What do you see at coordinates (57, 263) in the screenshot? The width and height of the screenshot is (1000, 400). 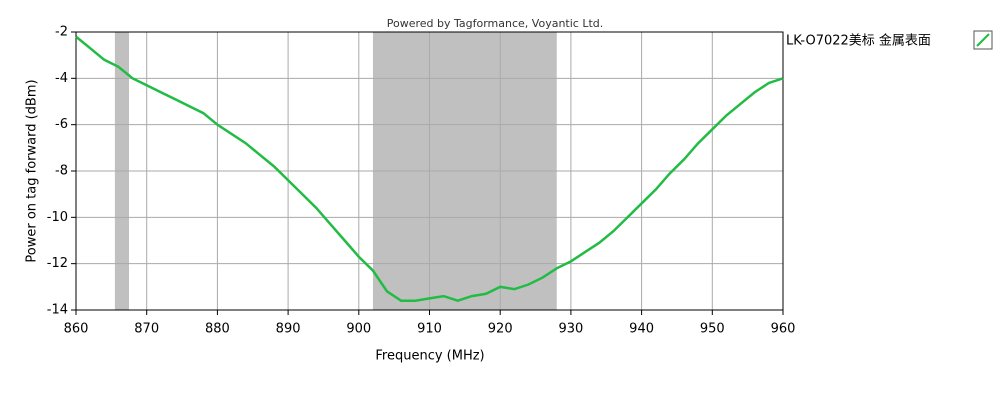 I see `y-tick-label: -12` at bounding box center [57, 263].